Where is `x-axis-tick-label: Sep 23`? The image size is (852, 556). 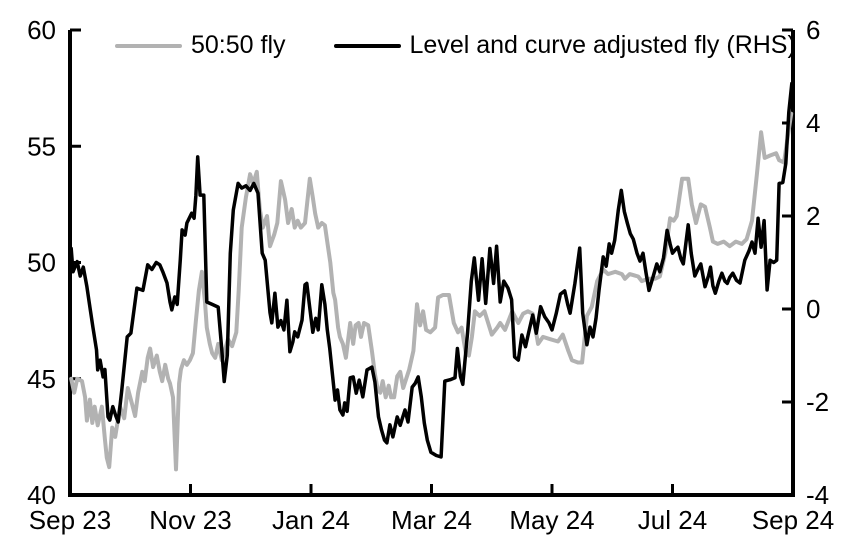 x-axis-tick-label: Sep 23 is located at coordinates (70, 520).